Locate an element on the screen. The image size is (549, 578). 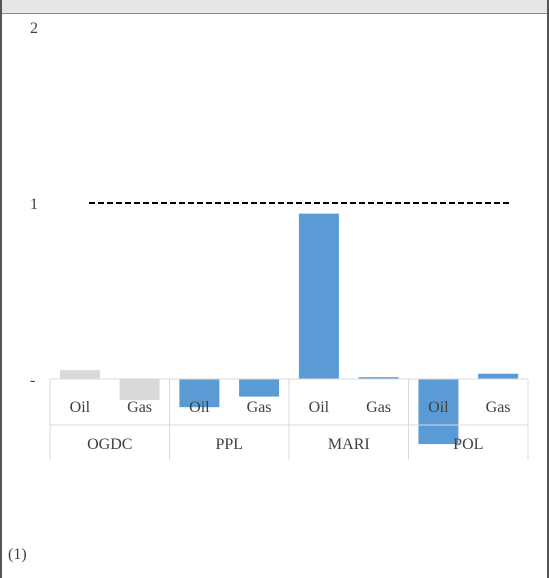
group-label: MARI is located at coordinates (349, 444).